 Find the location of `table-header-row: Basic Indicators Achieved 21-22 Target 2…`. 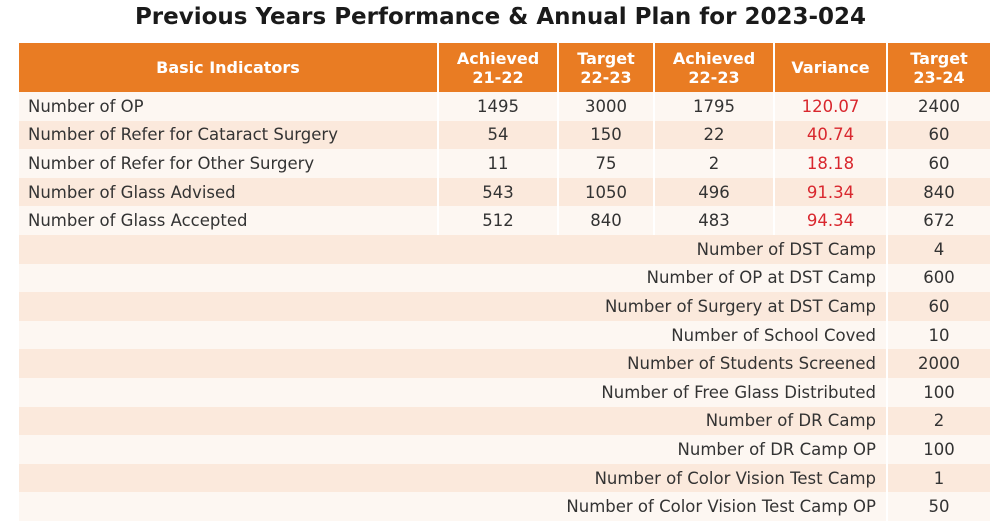

table-header-row: Basic Indicators Achieved 21-22 Target 2… is located at coordinates (504, 67).